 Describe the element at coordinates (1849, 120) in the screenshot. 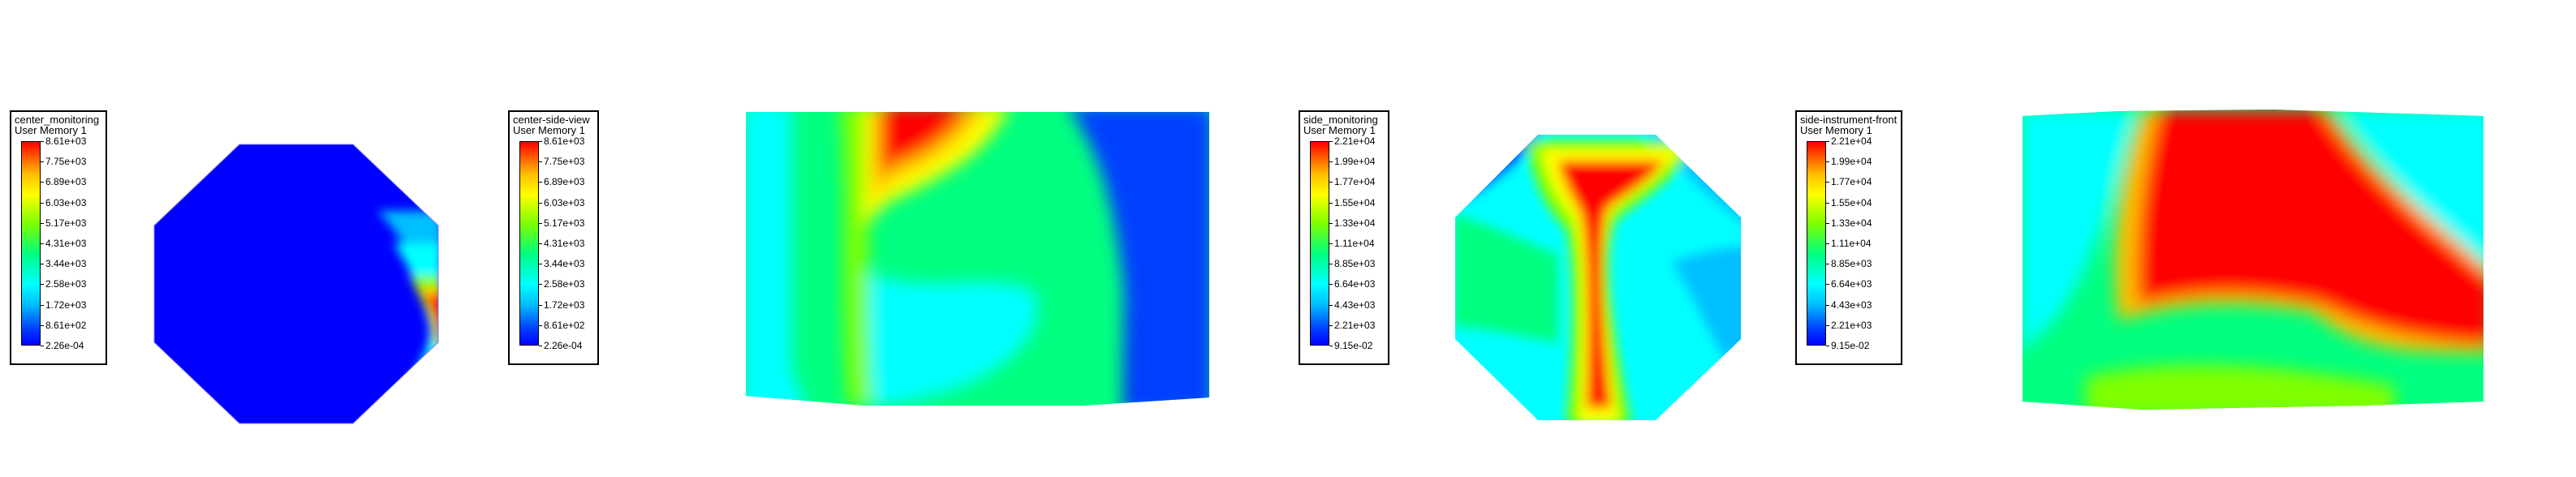

I see `legend-title: side-instrument-front` at that location.